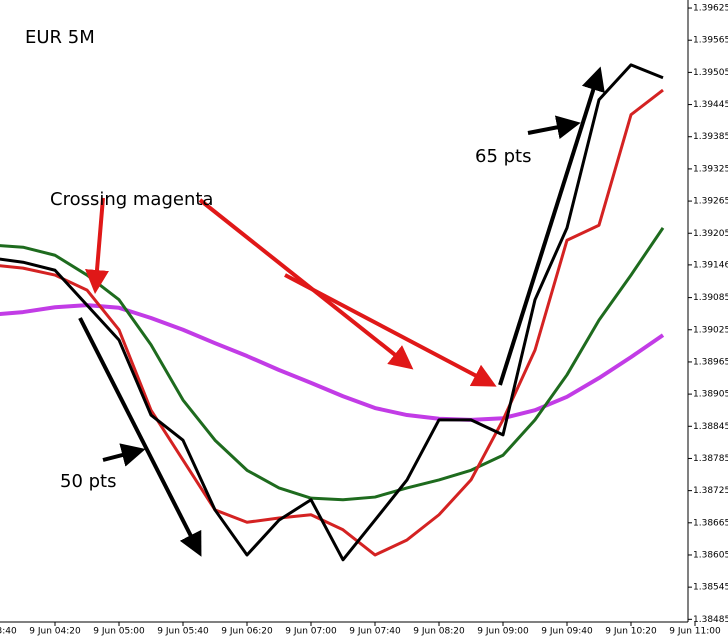 This screenshot has height=636, width=728. I want to click on y-tick-label: 1.39385, so click(710, 137).